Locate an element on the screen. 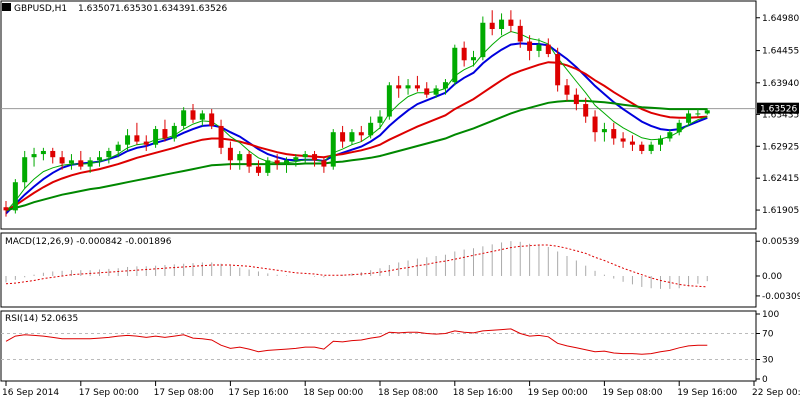 This screenshot has width=800, height=400. low-value: 1.63439 is located at coordinates (171, 9).